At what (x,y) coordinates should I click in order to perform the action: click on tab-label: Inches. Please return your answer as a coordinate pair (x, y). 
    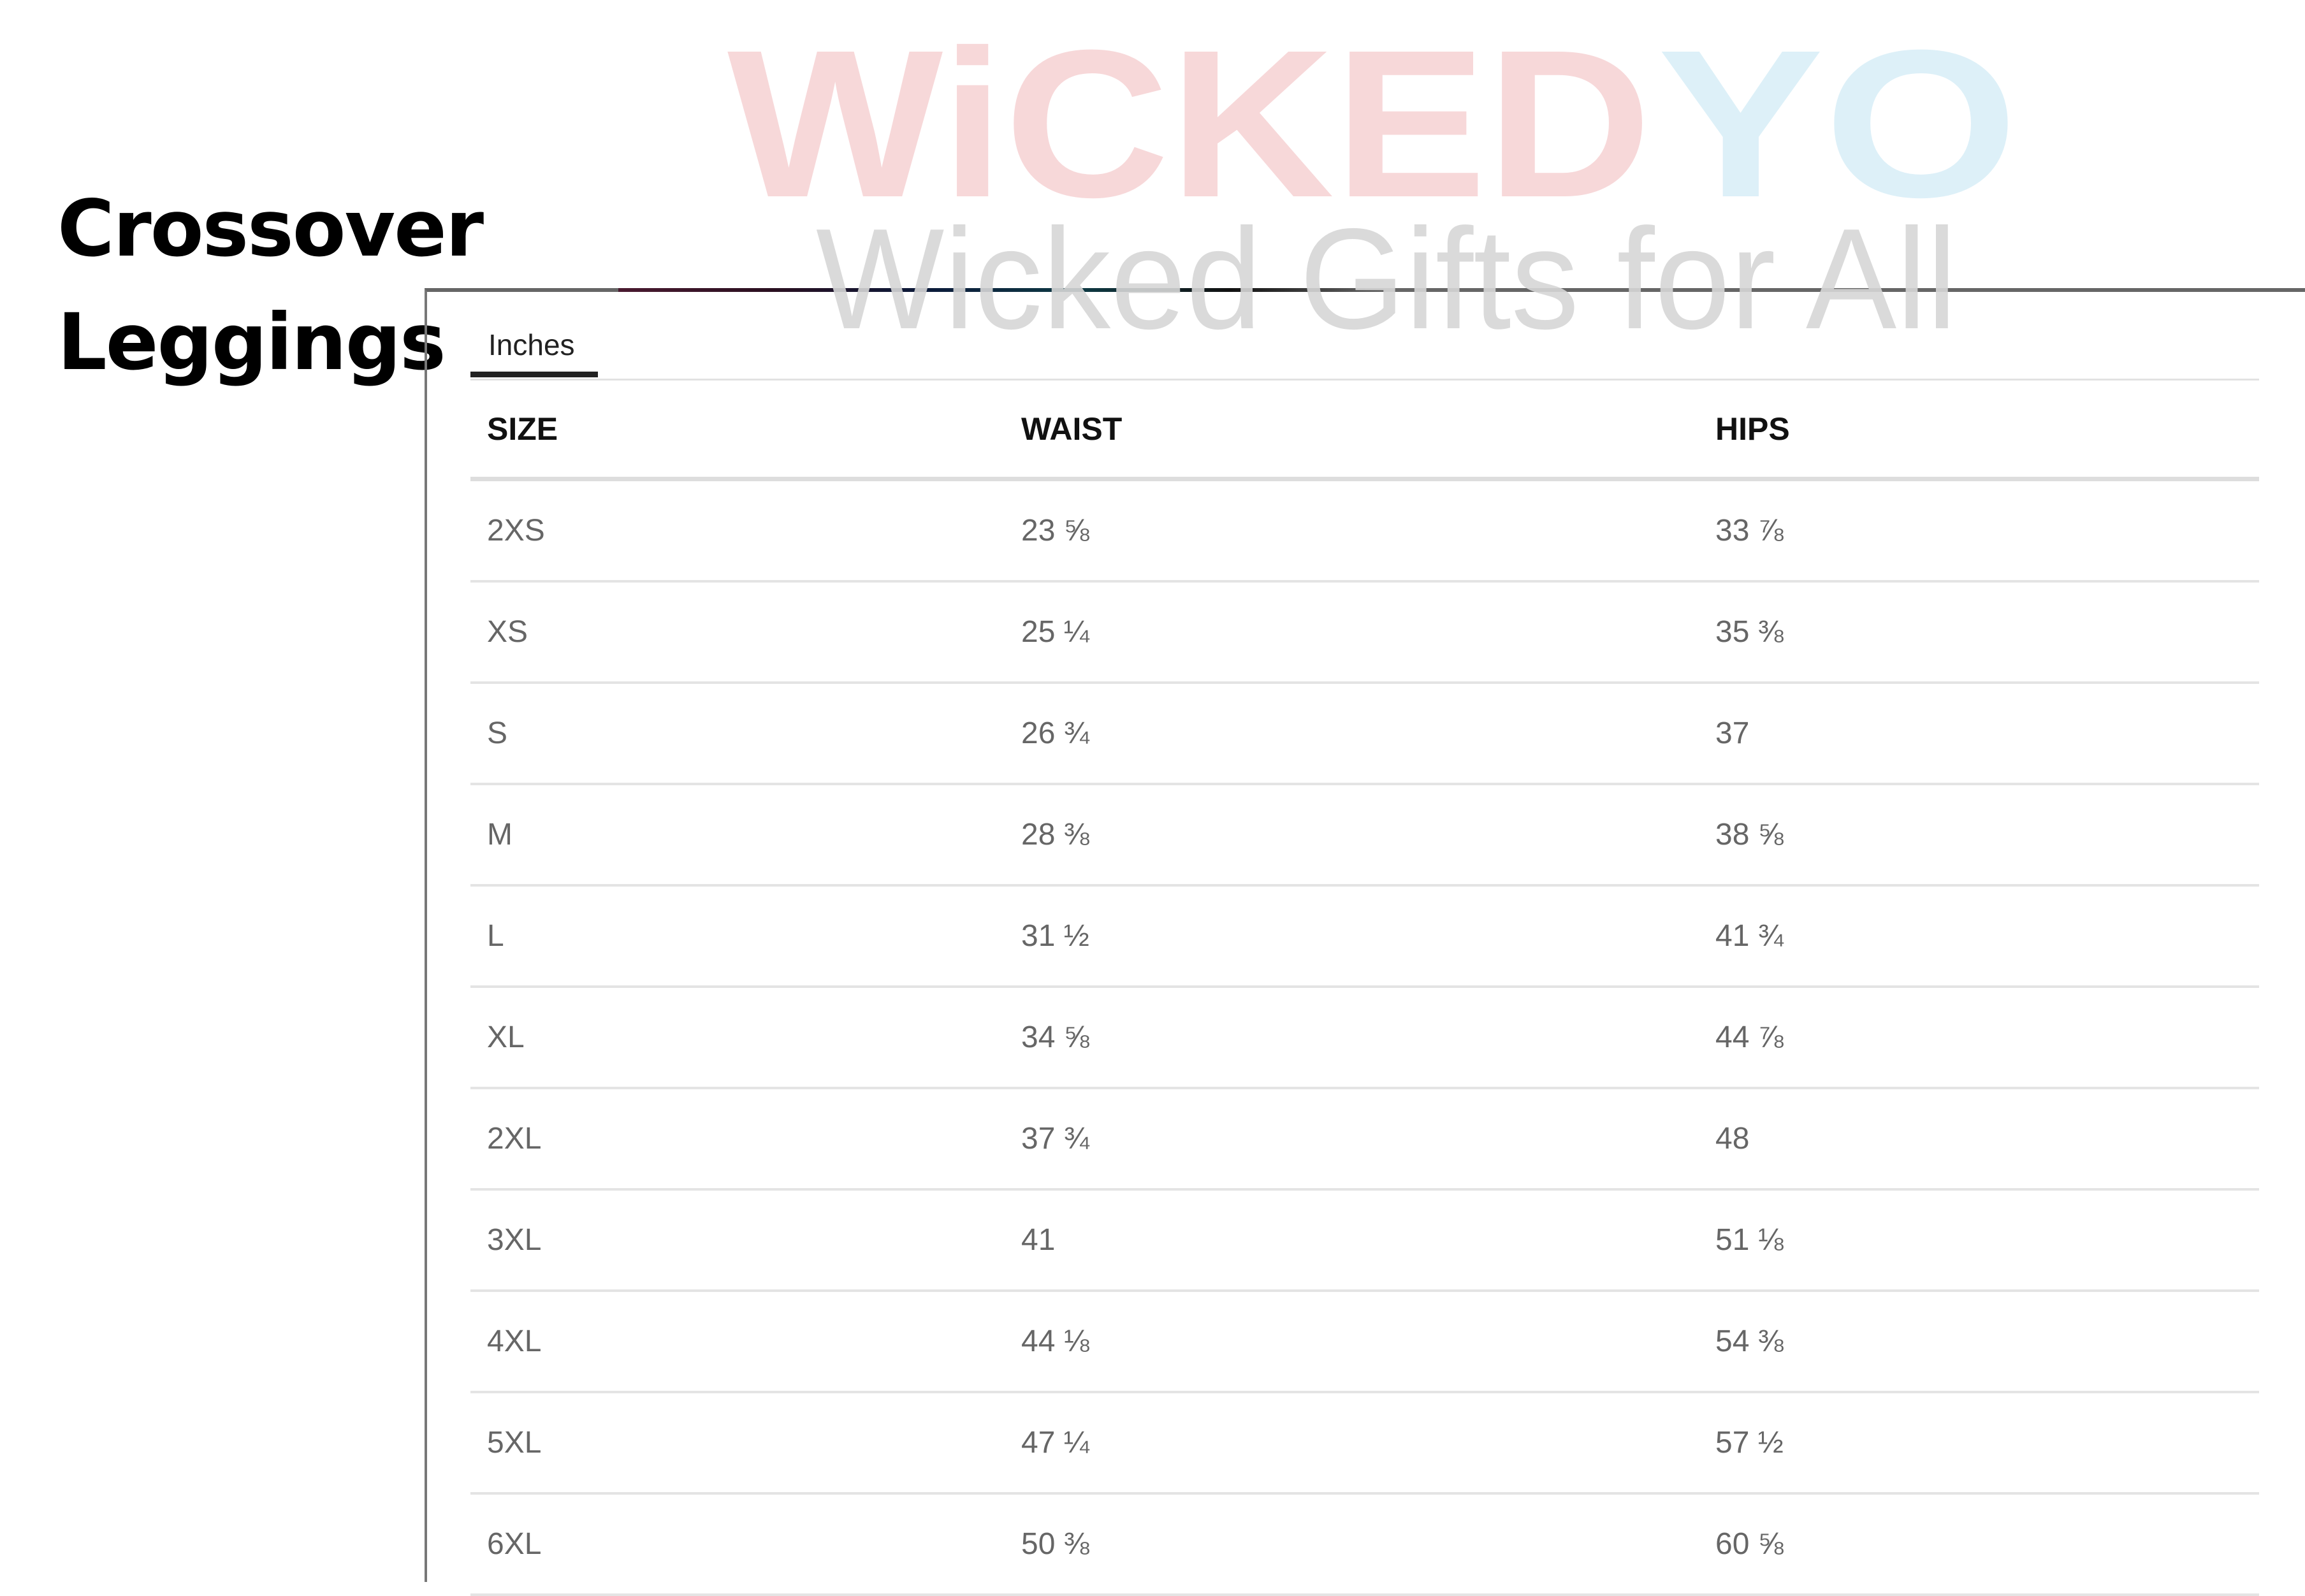
    Looking at the image, I should click on (531, 344).